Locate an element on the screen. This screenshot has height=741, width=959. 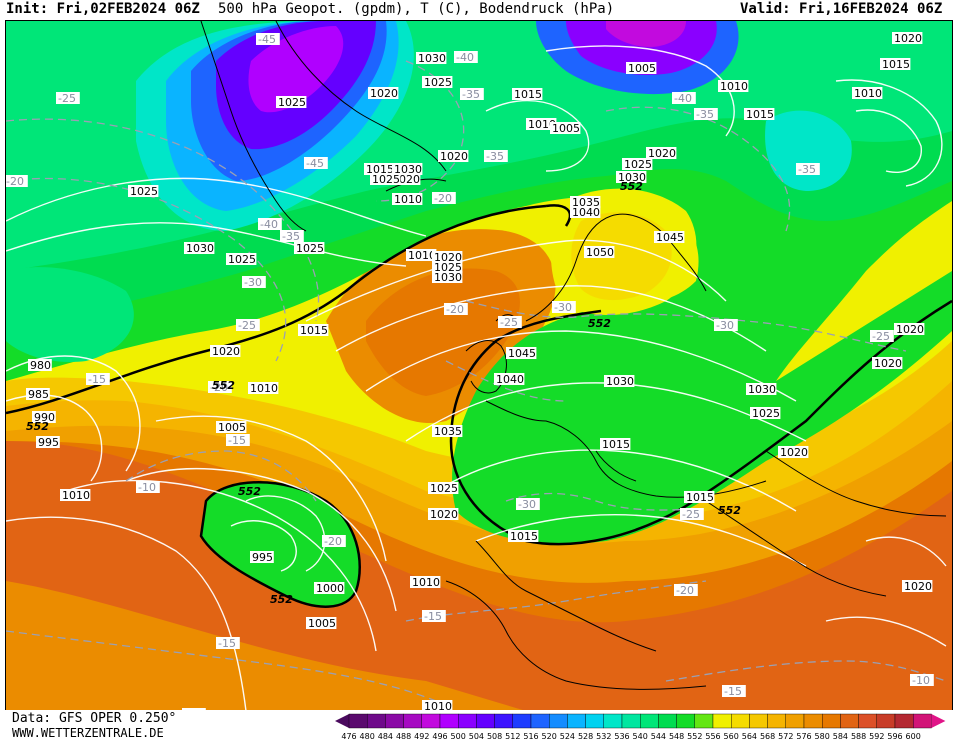
pressure-label: 1005 is located at coordinates (321, 623).